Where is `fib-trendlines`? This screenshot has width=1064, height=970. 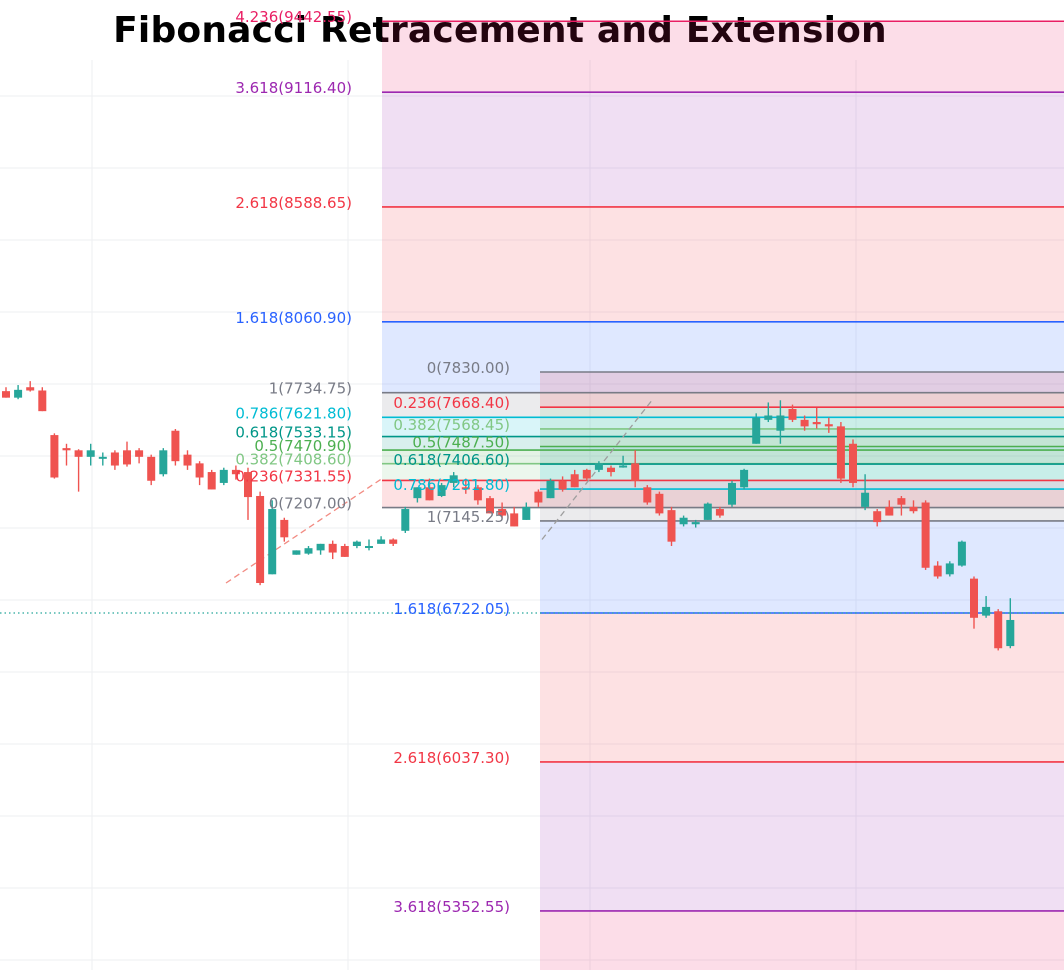
fib-trendlines is located at coordinates (439, 491).